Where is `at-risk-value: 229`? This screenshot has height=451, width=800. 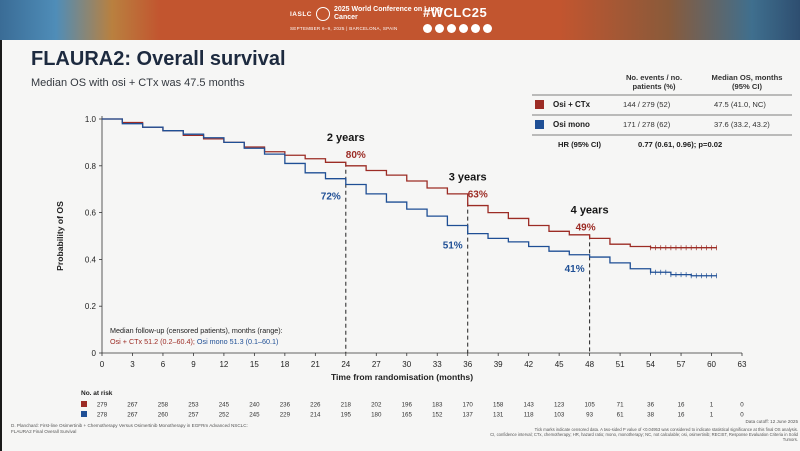
at-risk-value: 229 is located at coordinates (285, 415).